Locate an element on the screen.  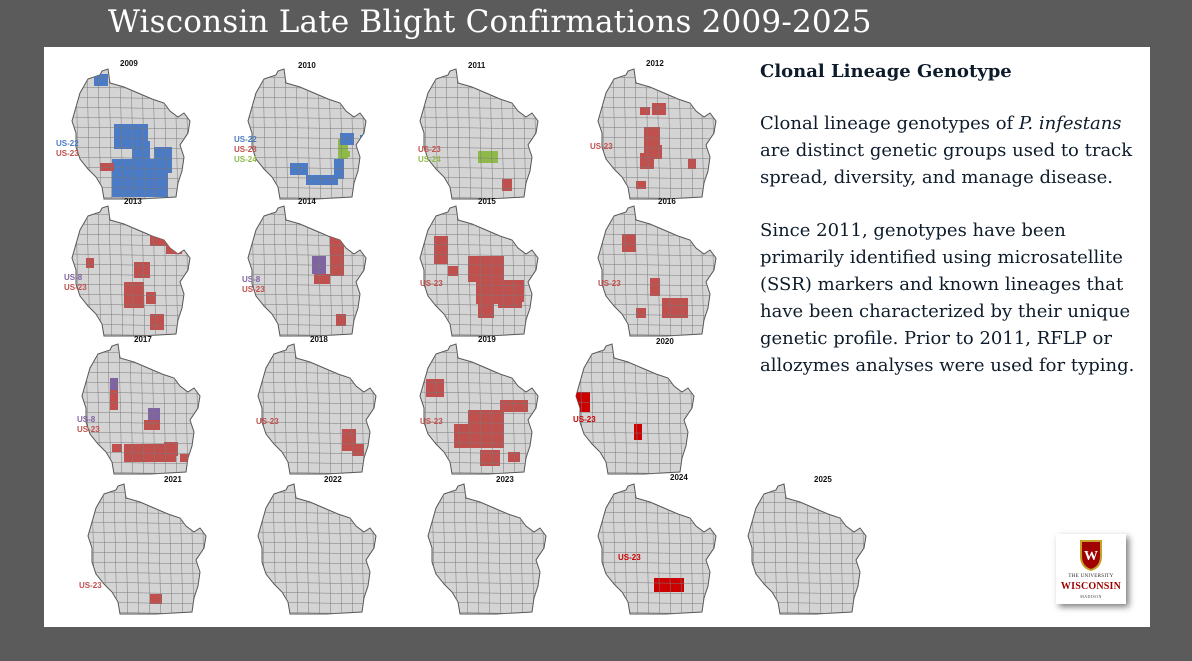
genotype-legend: US-22 US-23 is located at coordinates (67, 149).